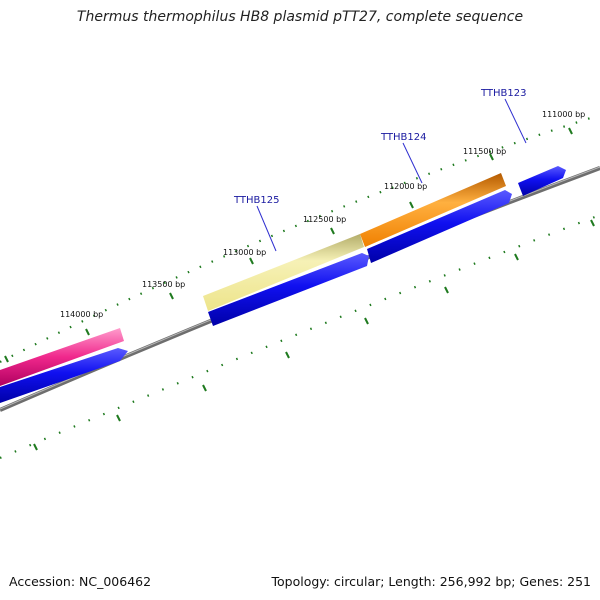 This screenshot has height=600, width=600. I want to click on khaki-feature, so click(283, 272).